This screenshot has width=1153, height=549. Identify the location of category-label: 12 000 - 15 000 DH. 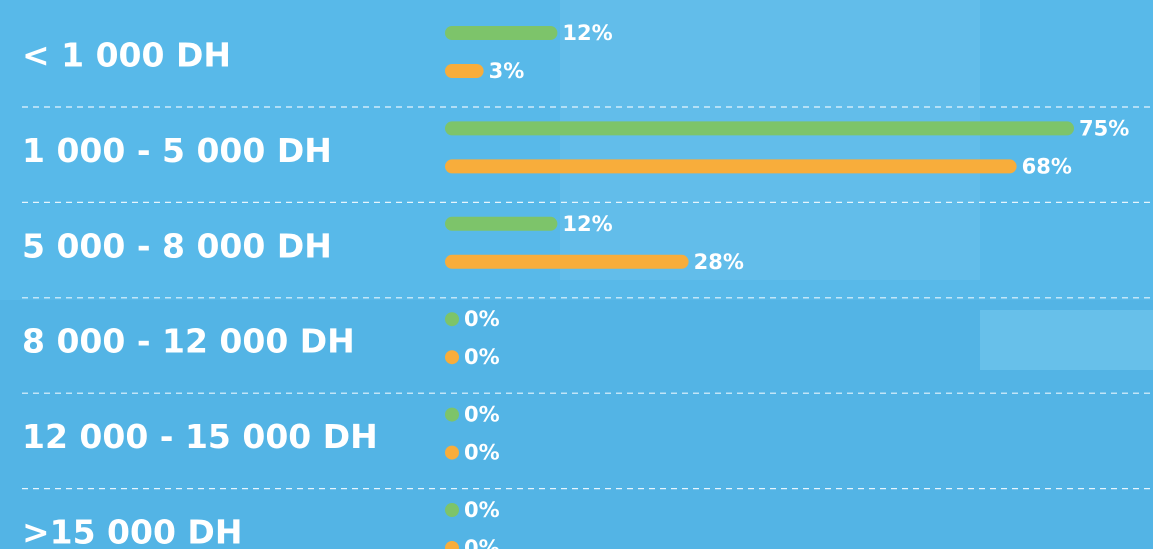
(200, 436).